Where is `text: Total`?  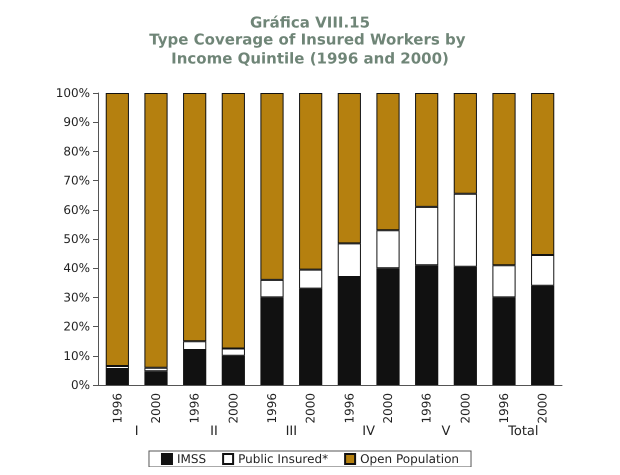 text: Total is located at coordinates (523, 431).